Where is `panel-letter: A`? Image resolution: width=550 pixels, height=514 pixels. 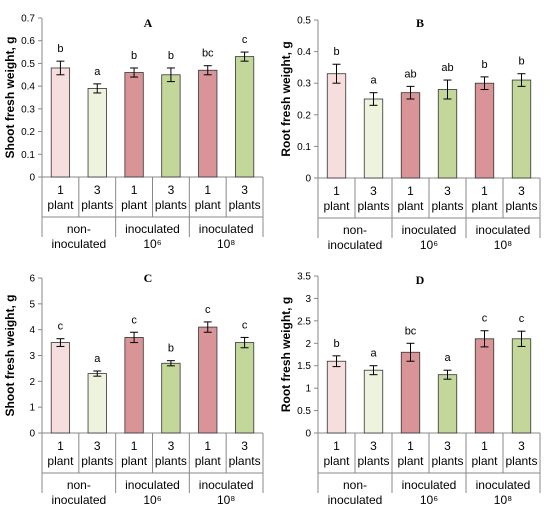
panel-letter: A is located at coordinates (148, 23).